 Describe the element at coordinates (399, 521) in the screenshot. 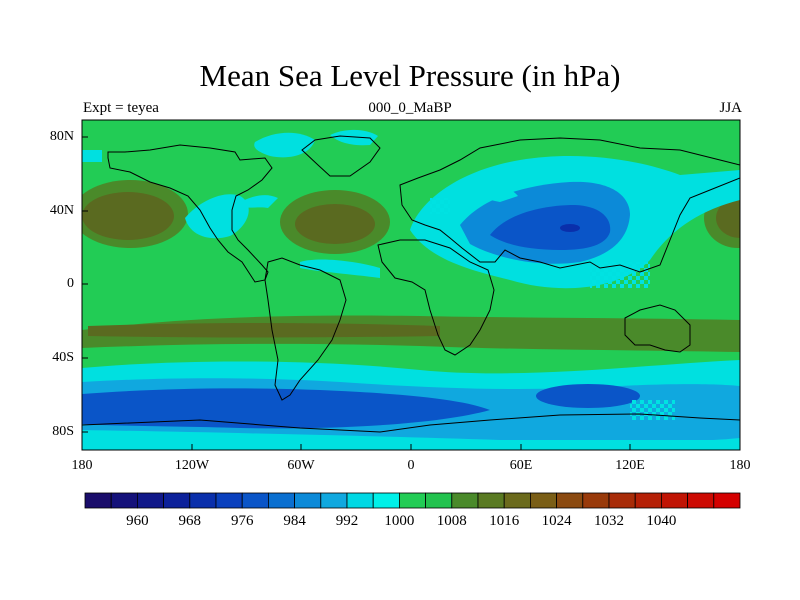

I see `colorbar-label: 1000` at that location.